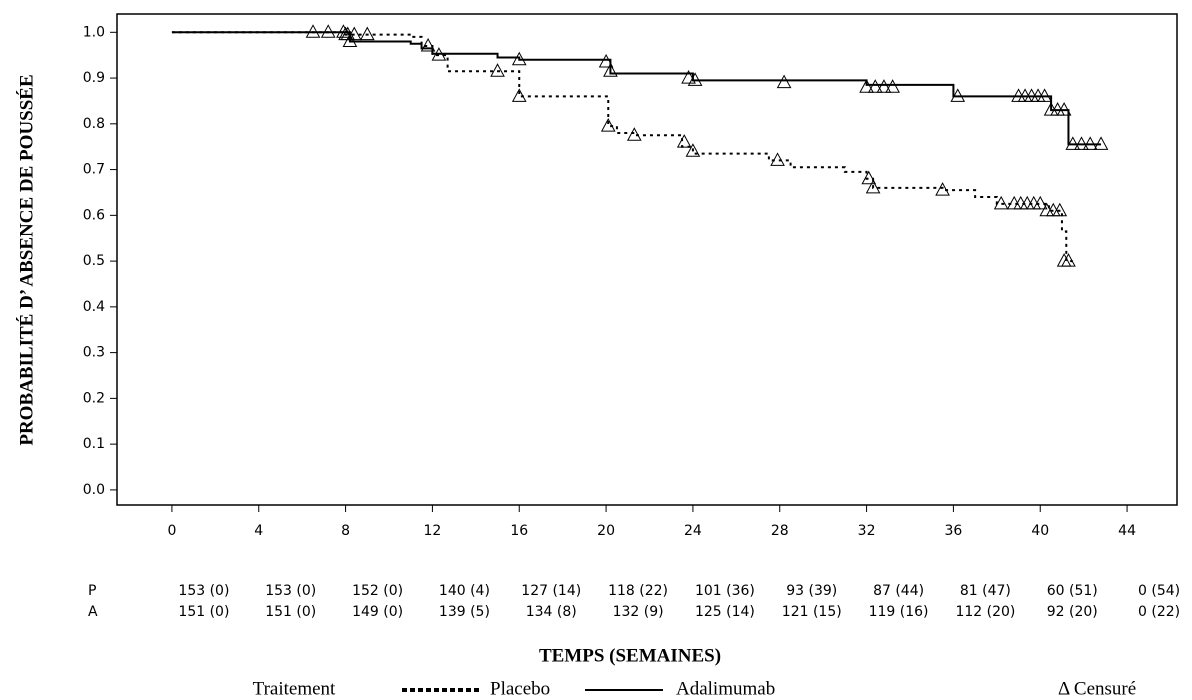 This screenshot has height=700, width=1192. I want to click on y-tick-label: 0.3, so click(94, 353).